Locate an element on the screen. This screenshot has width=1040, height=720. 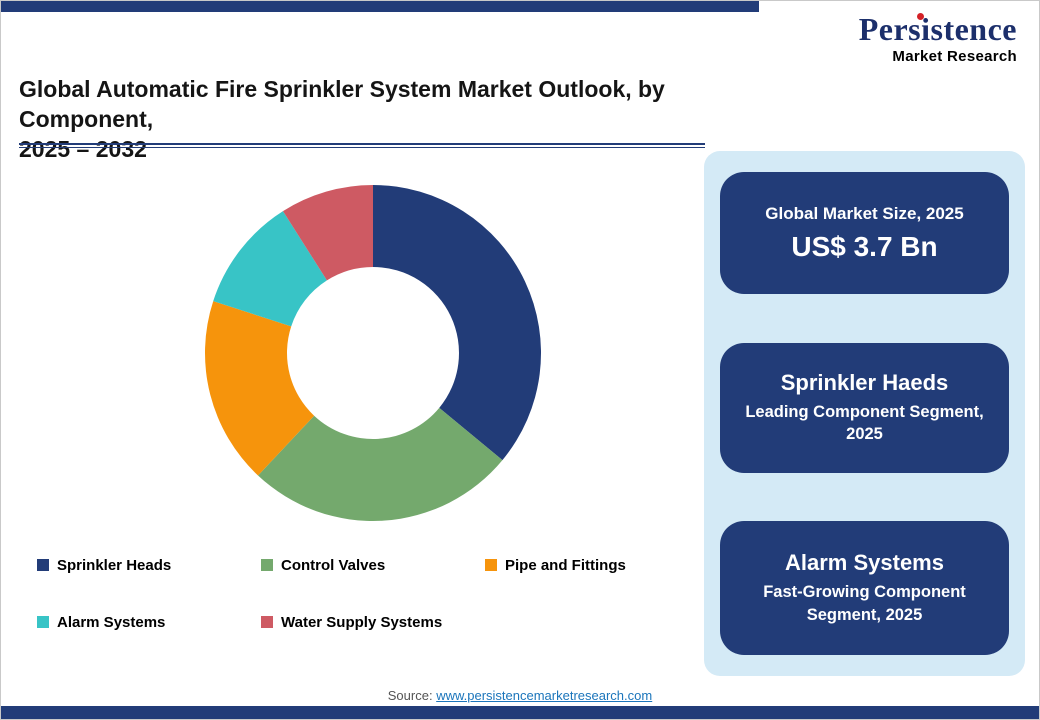
donut-segment-sprinkler-heads is located at coordinates (457, 323).